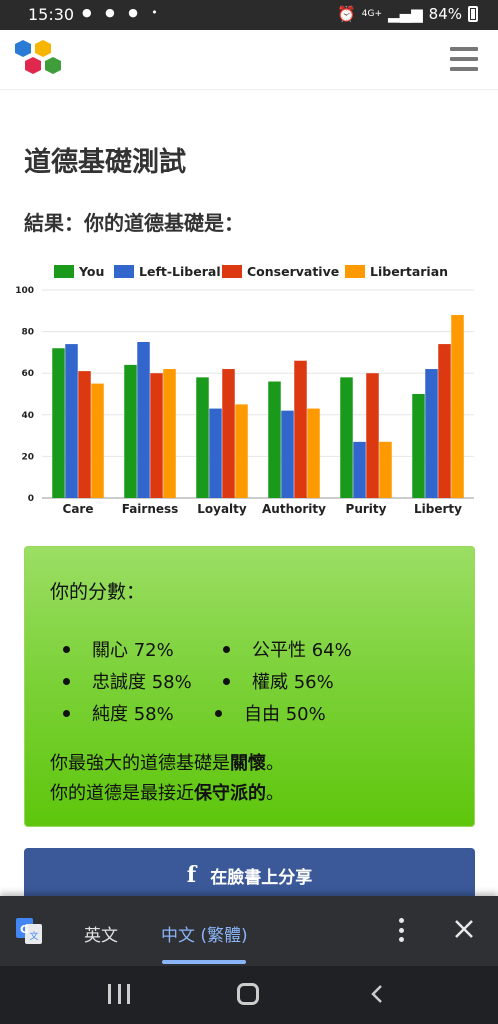 The height and width of the screenshot is (1024, 498). Describe the element at coordinates (293, 682) in the screenshot. I see `score-authority: 權威 56%` at that location.